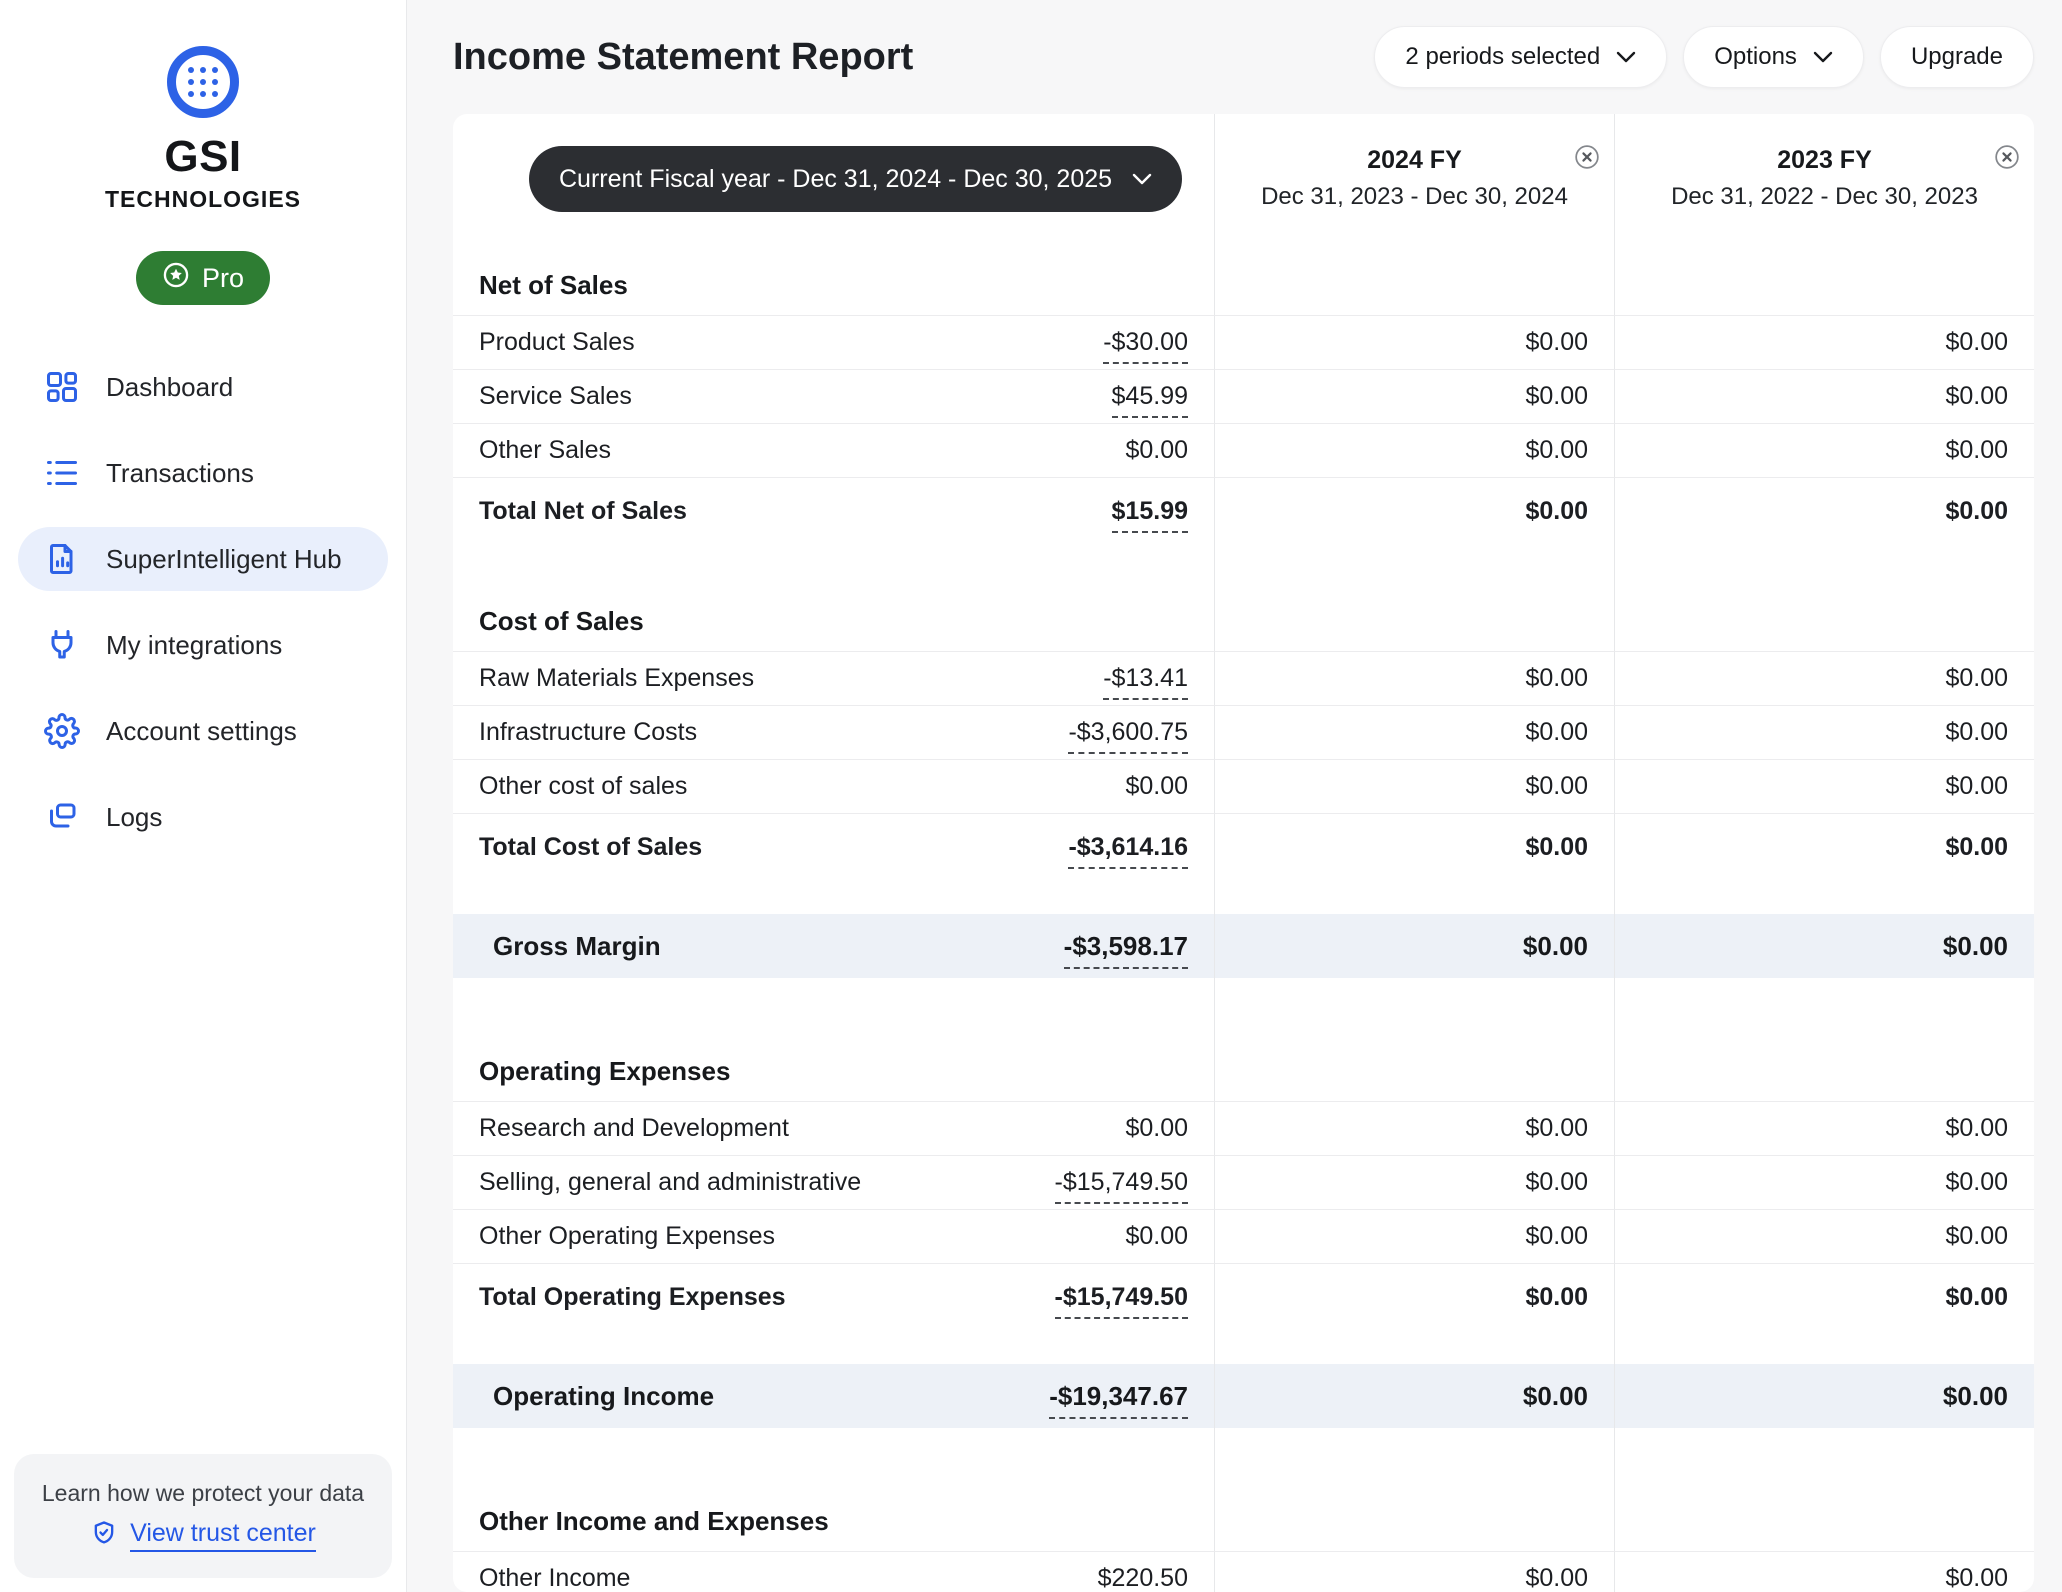  I want to click on column-subtitle: Dec 31, 2022 - Dec 30, 2023, so click(1824, 196).